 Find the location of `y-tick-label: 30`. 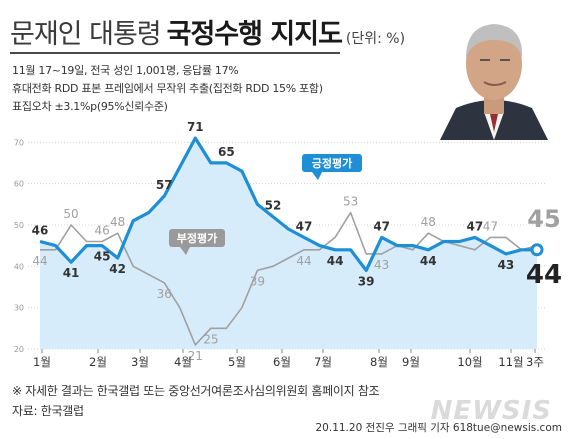

y-tick-label: 30 is located at coordinates (19, 308).